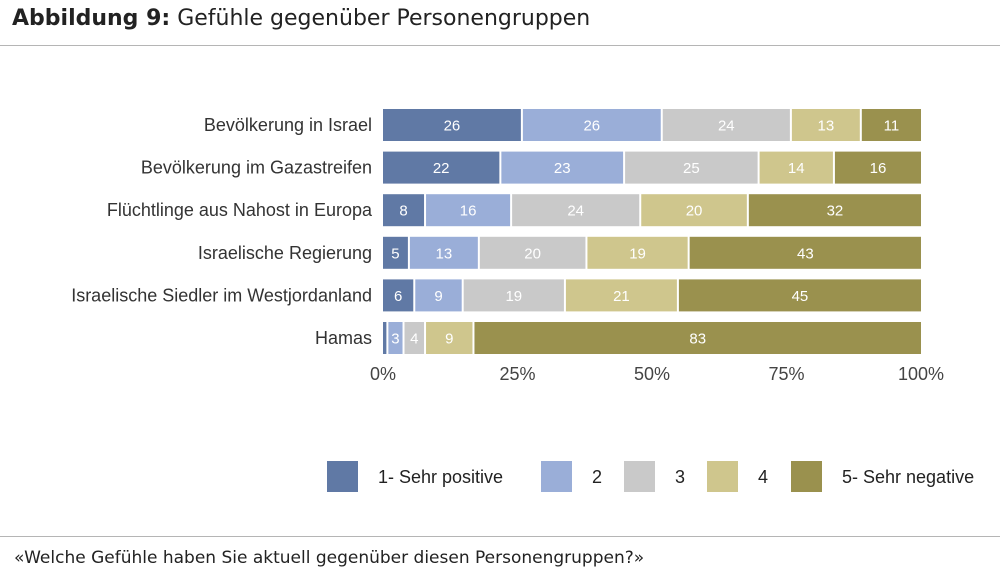 Image resolution: width=1000 pixels, height=582 pixels. I want to click on data-label: 45, so click(800, 296).